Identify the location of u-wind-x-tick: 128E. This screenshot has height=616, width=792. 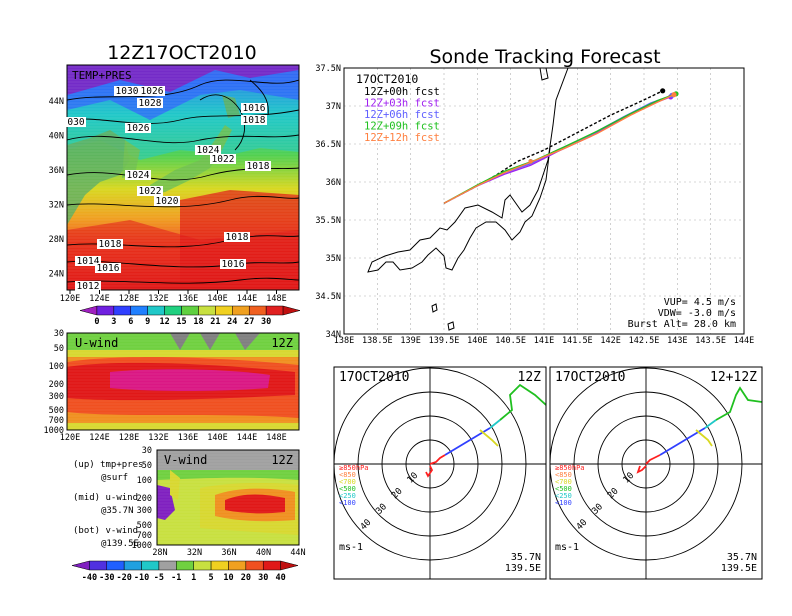
(129, 438).